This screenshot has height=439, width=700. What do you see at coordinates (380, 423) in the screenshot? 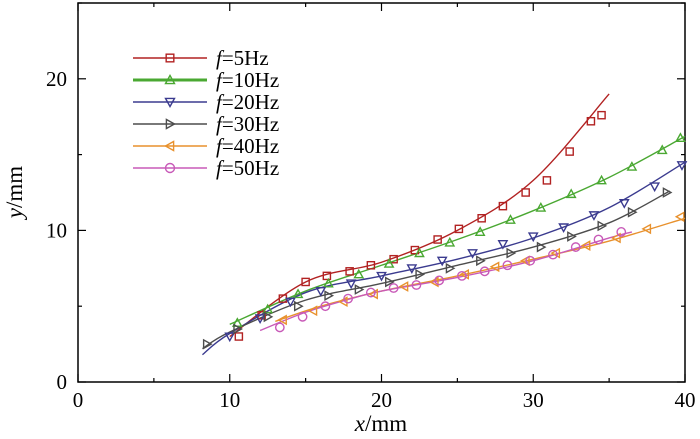
I see `x-axis-label: x/mm` at bounding box center [380, 423].